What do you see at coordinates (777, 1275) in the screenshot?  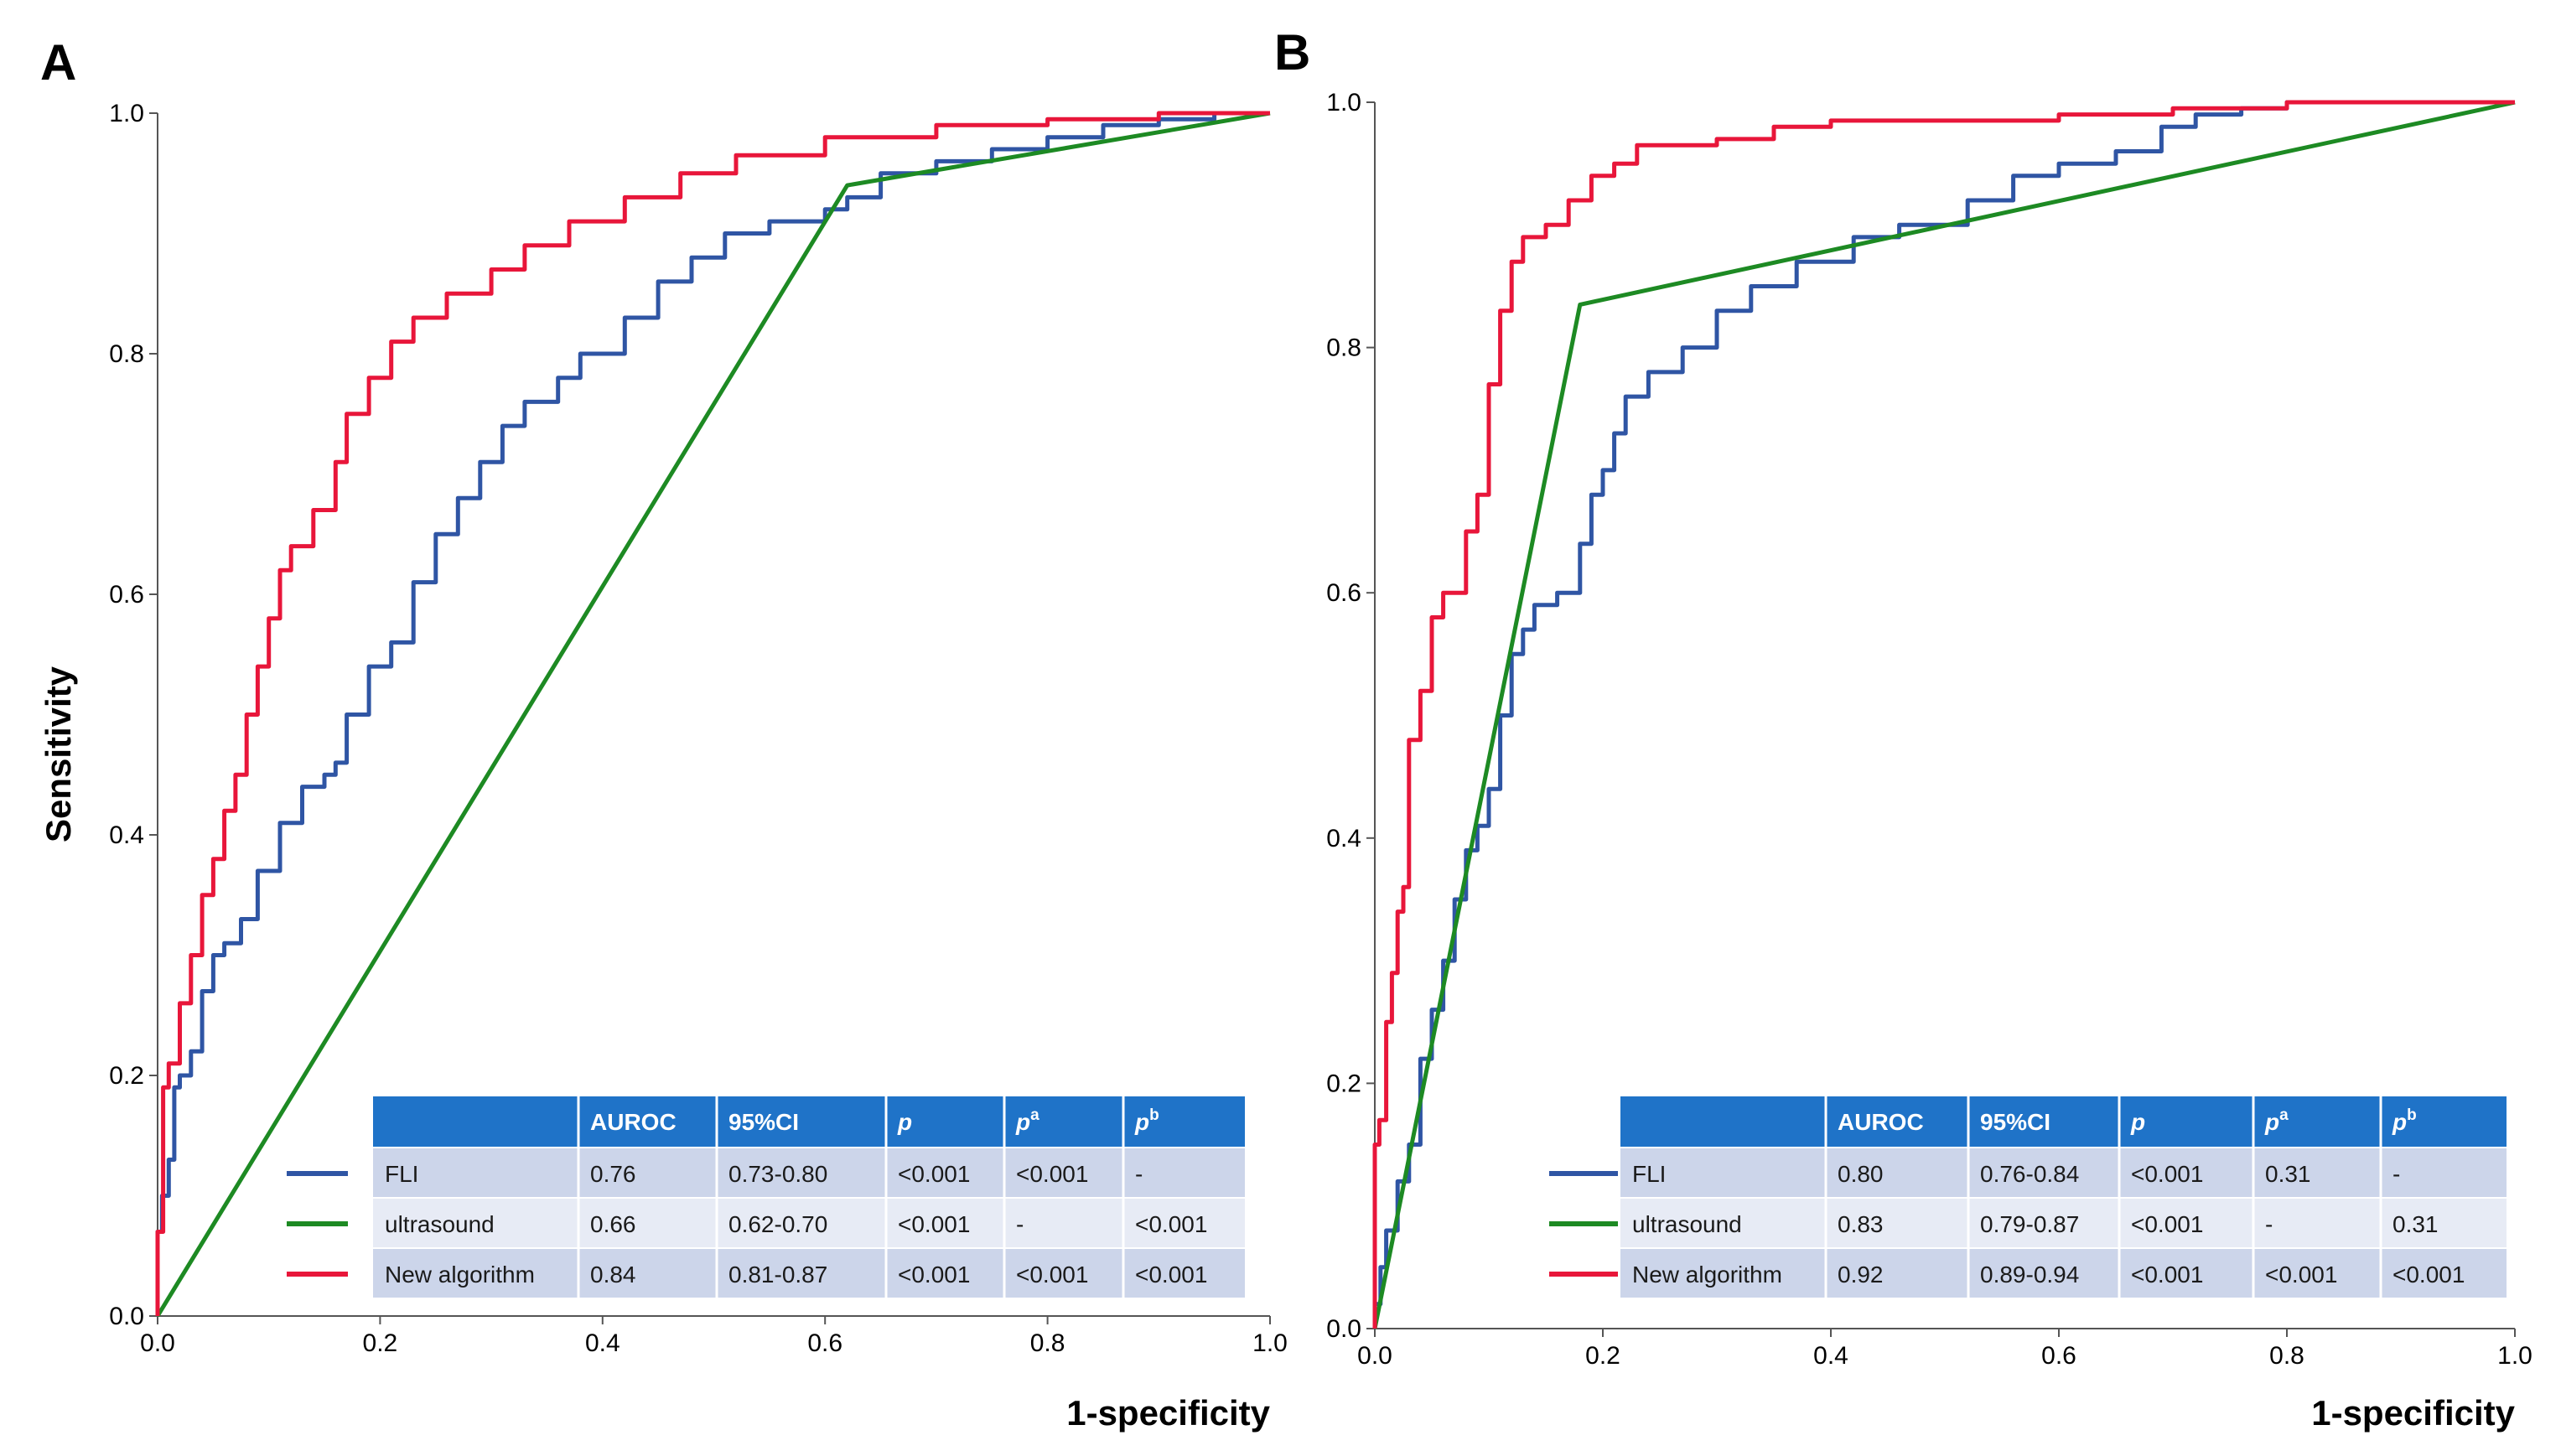 I see `table-cell: 0.81-0.87` at bounding box center [777, 1275].